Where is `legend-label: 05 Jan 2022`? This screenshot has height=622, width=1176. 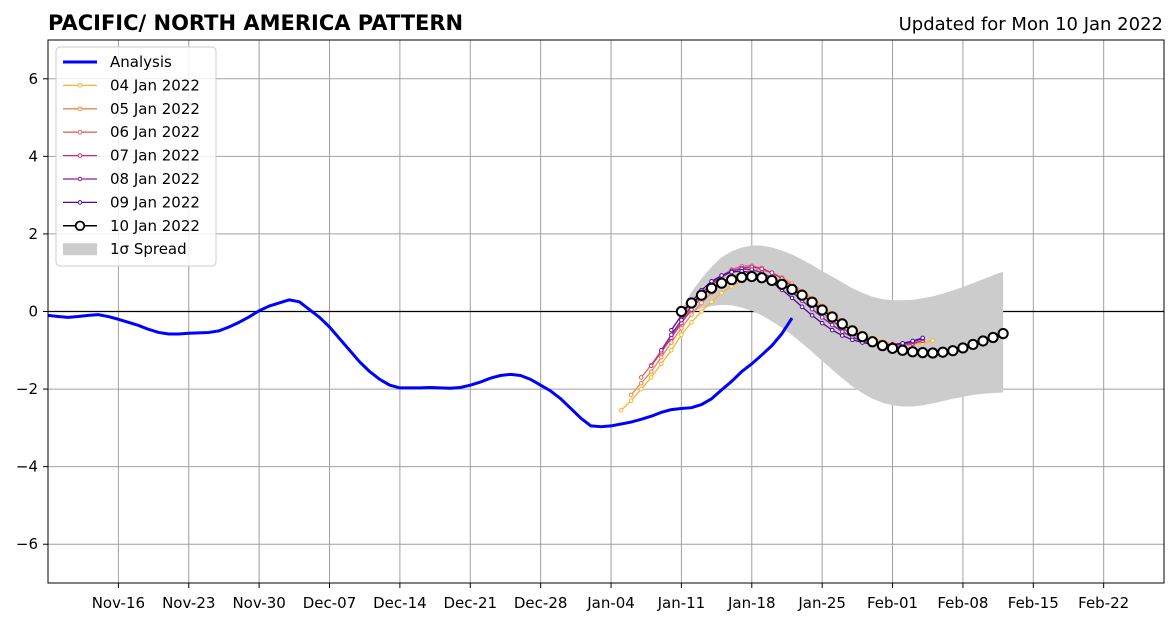
legend-label: 05 Jan 2022 is located at coordinates (155, 109).